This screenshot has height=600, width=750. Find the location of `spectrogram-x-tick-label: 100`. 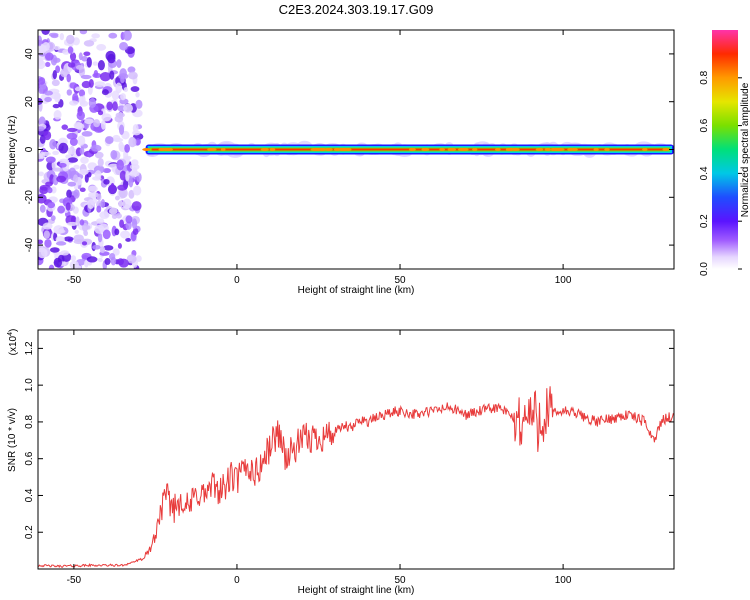

spectrogram-x-tick-label: 100 is located at coordinates (563, 280).